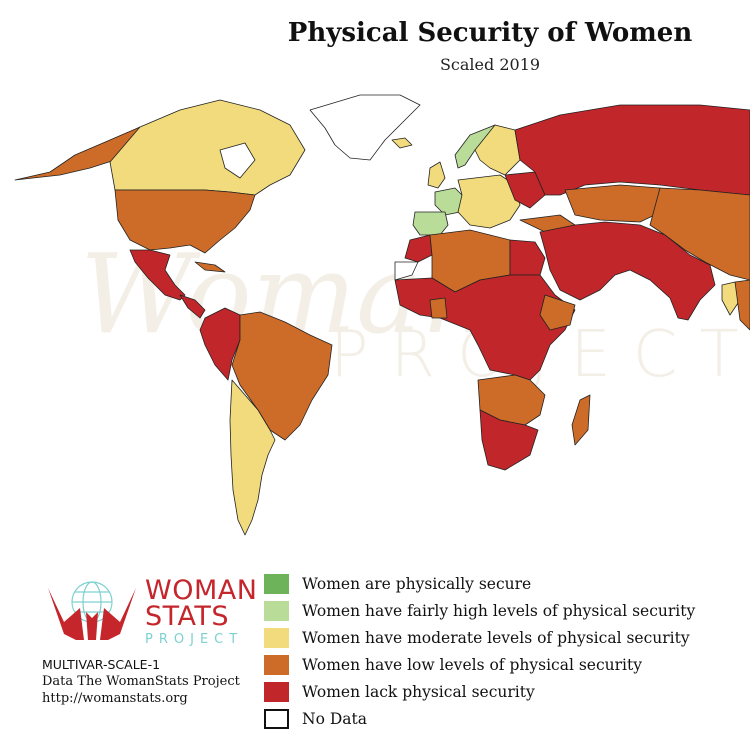  Describe the element at coordinates (334, 718) in the screenshot. I see `legend-label: No Data` at that location.